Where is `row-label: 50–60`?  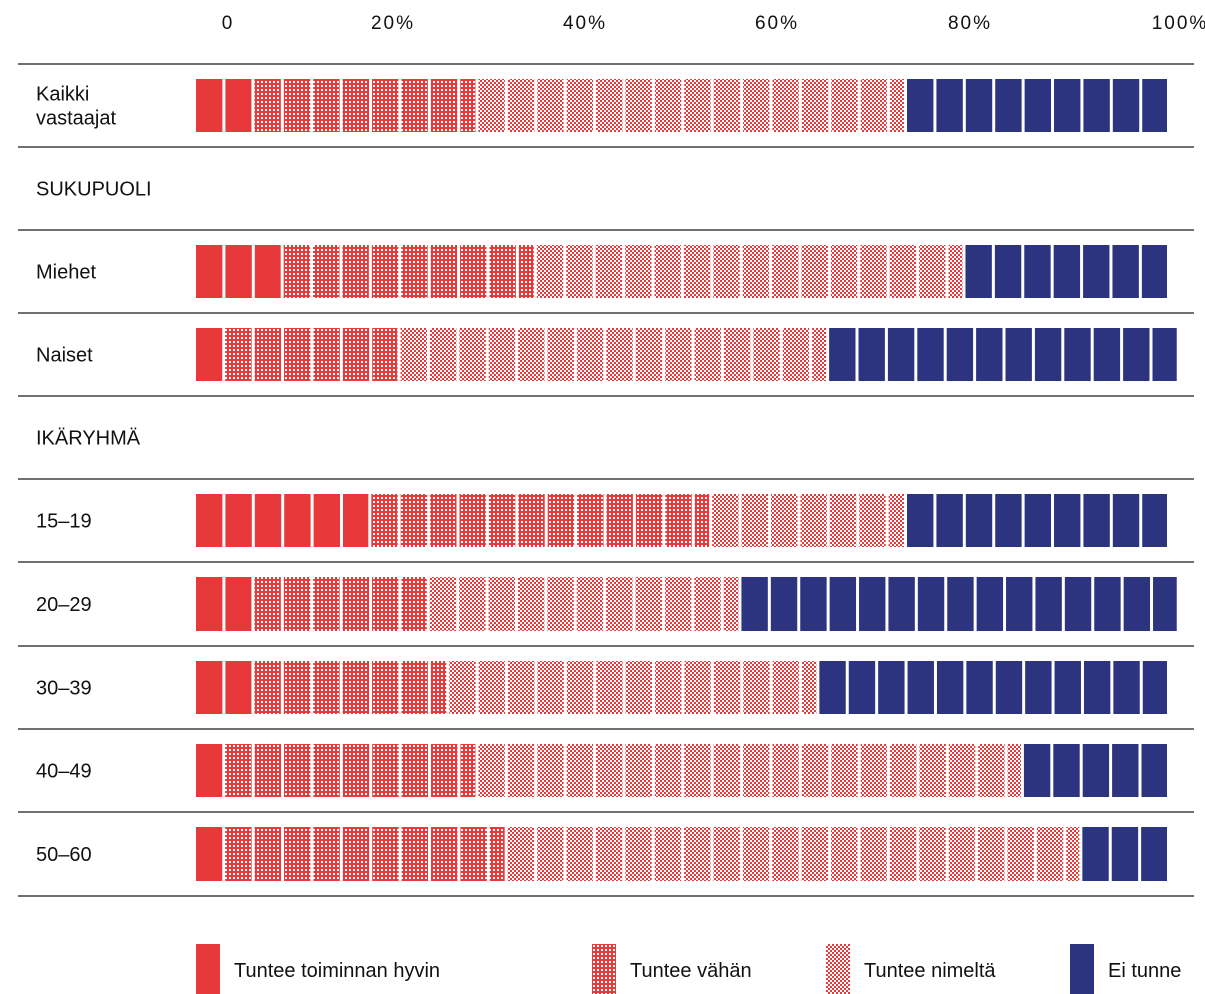 row-label: 50–60 is located at coordinates (64, 855).